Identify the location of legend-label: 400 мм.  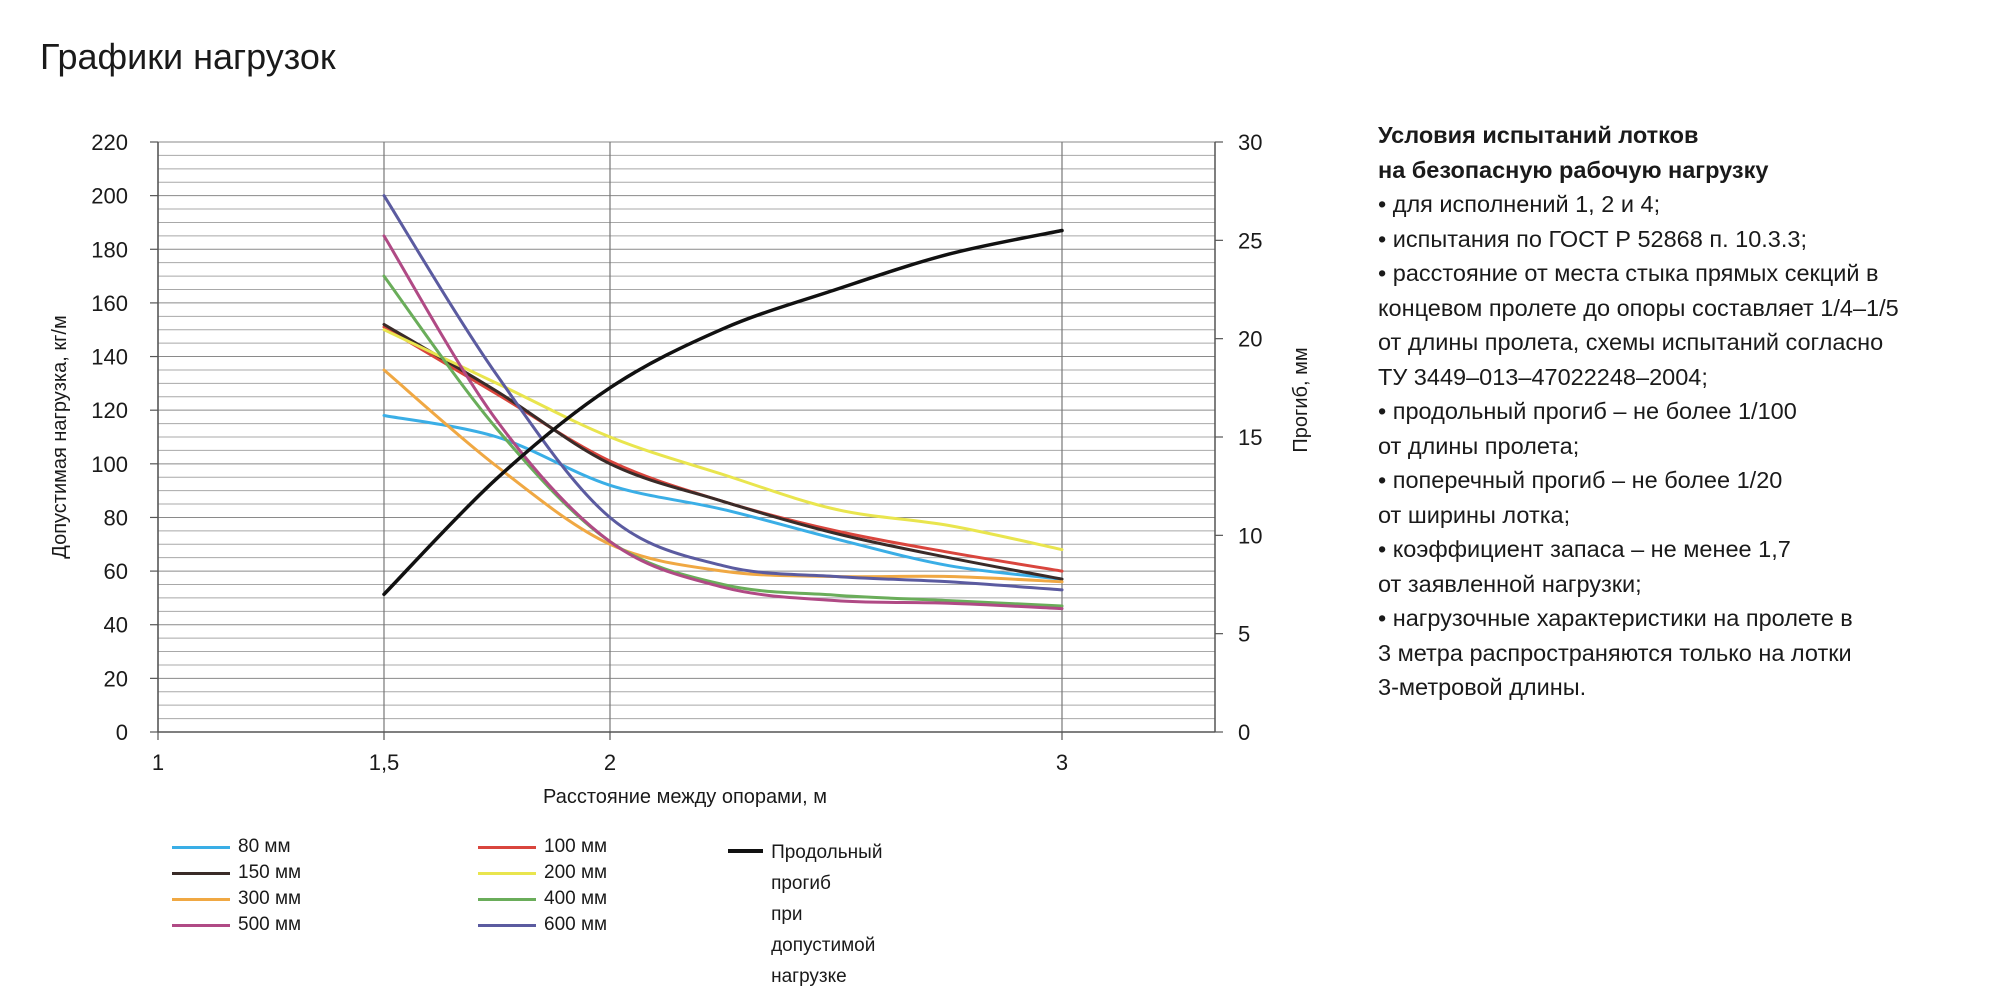
(576, 898).